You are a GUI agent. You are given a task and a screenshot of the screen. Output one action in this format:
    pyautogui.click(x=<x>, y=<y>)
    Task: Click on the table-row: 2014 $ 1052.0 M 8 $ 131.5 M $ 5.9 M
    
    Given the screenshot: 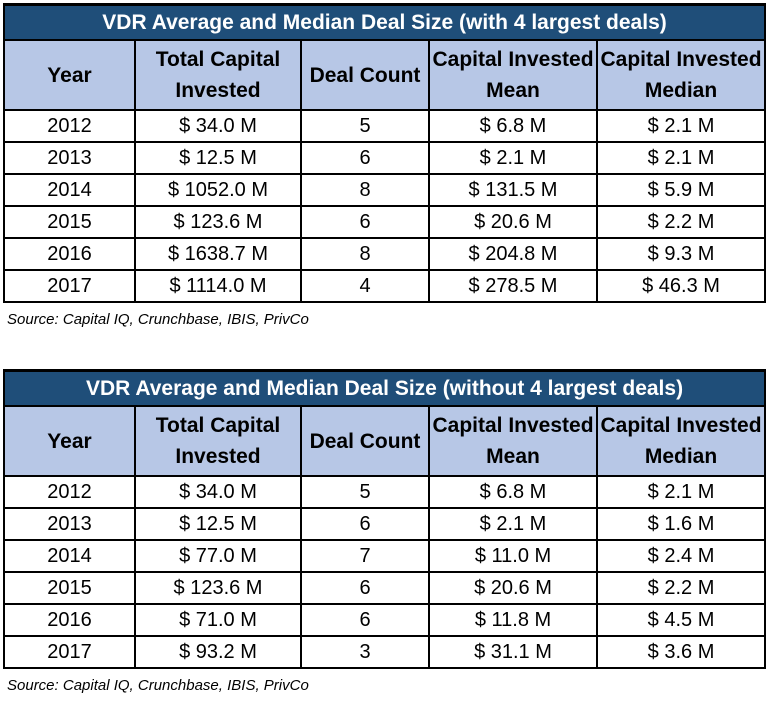 What is the action you would take?
    pyautogui.click(x=385, y=190)
    